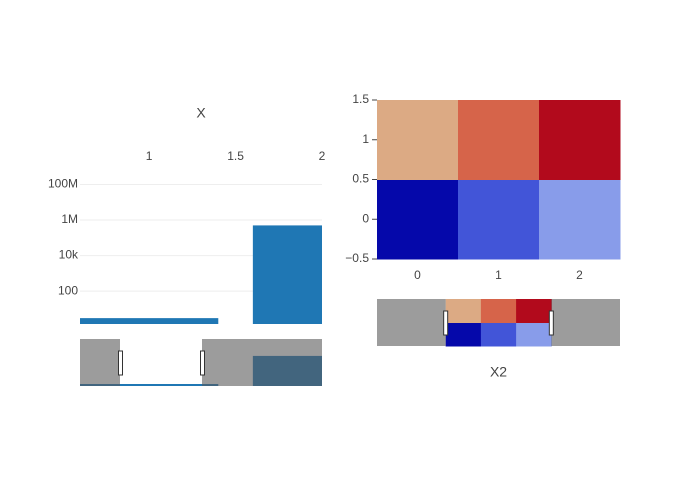 Image resolution: width=700 pixels, height=500 pixels. Describe the element at coordinates (417, 275) in the screenshot. I see `x-tick-label: 0` at that location.